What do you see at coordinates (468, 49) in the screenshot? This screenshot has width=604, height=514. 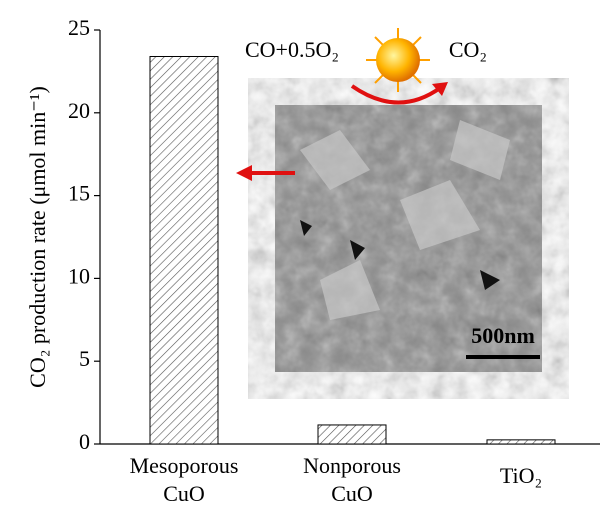 I see `product-label: CO₂` at bounding box center [468, 49].